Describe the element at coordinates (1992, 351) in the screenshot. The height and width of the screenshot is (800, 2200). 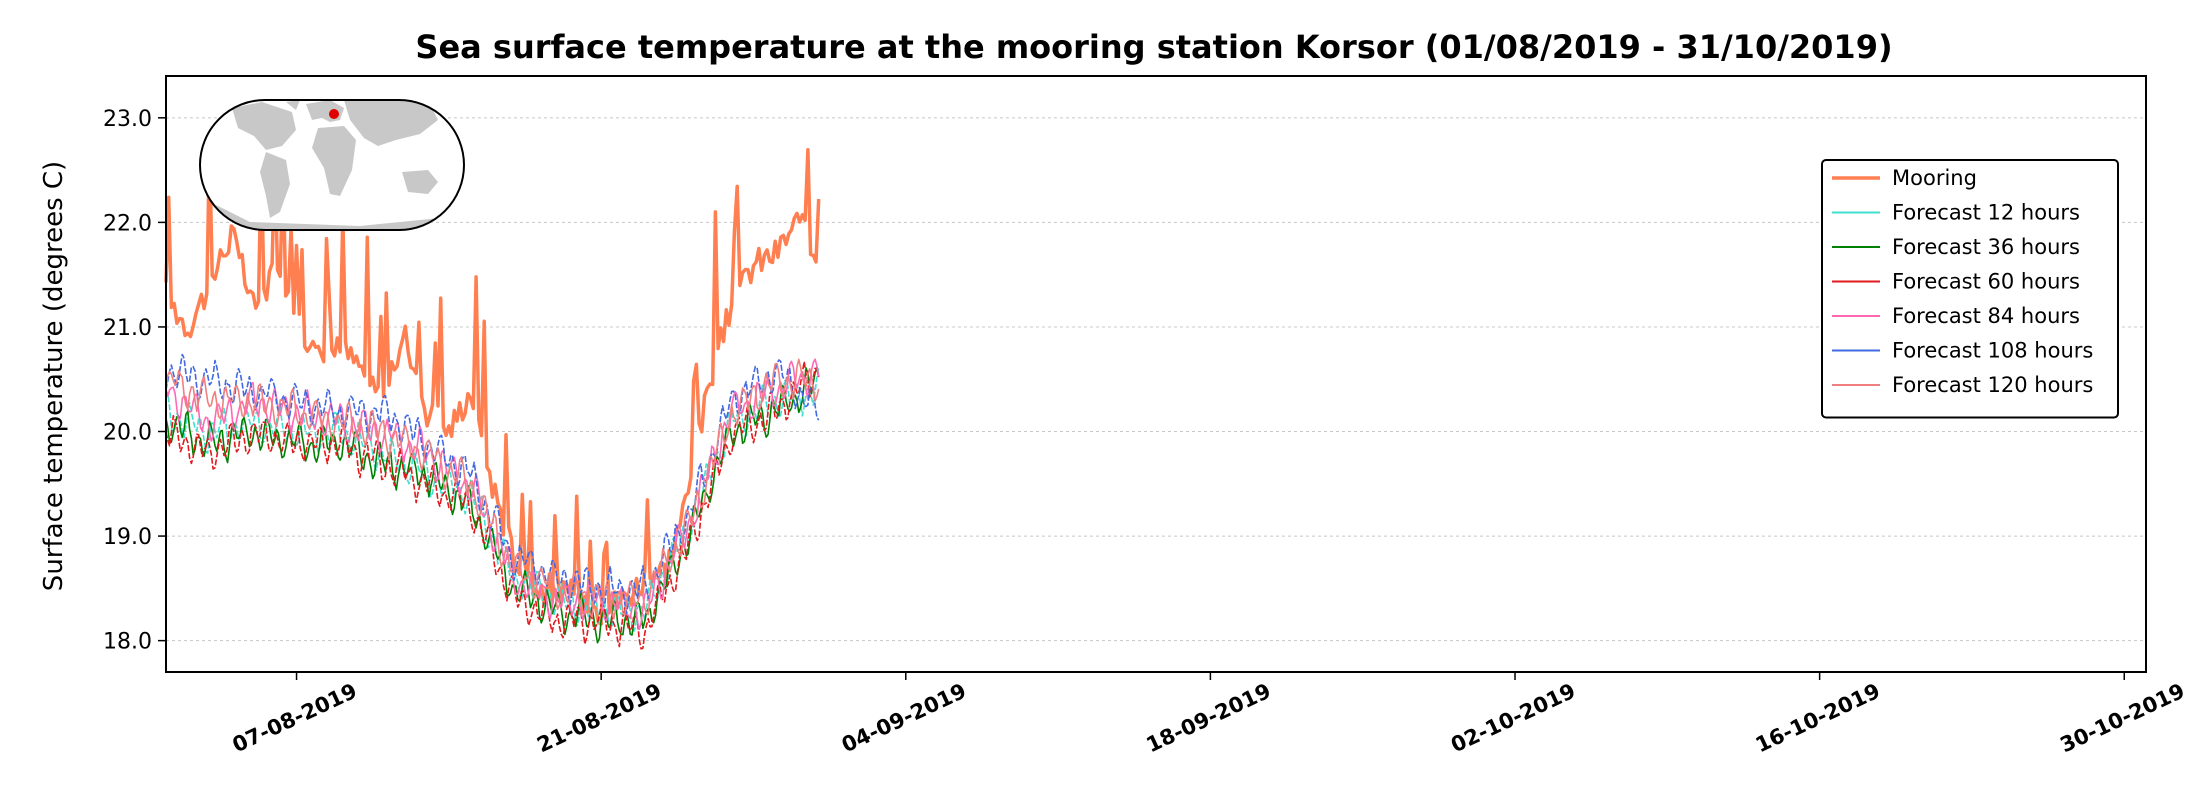
I see `legend-entry: Forecast 108 hours` at that location.